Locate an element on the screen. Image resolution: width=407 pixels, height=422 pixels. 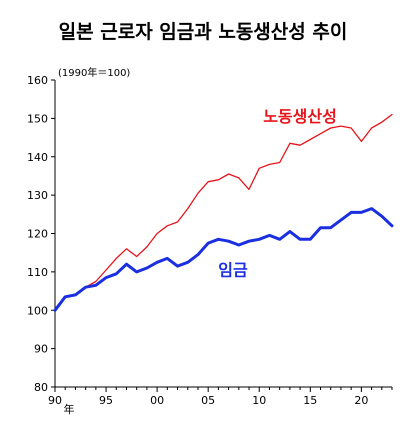
x-tick-label: 05 is located at coordinates (208, 400).